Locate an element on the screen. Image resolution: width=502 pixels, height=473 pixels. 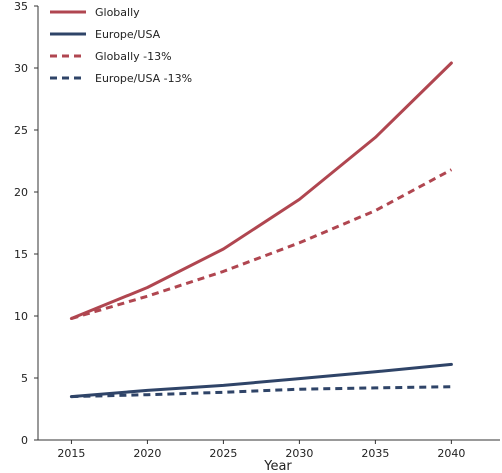
y-tick-label: 5 is located at coordinates (24, 378).